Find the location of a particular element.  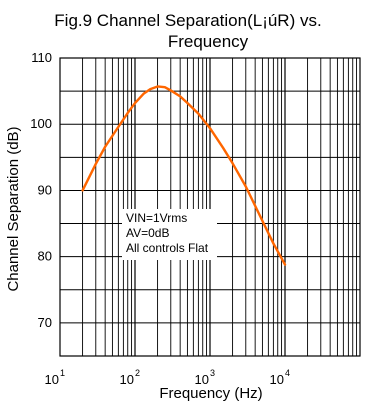

annotation-line-3: All controls Flat is located at coordinates (167, 248).